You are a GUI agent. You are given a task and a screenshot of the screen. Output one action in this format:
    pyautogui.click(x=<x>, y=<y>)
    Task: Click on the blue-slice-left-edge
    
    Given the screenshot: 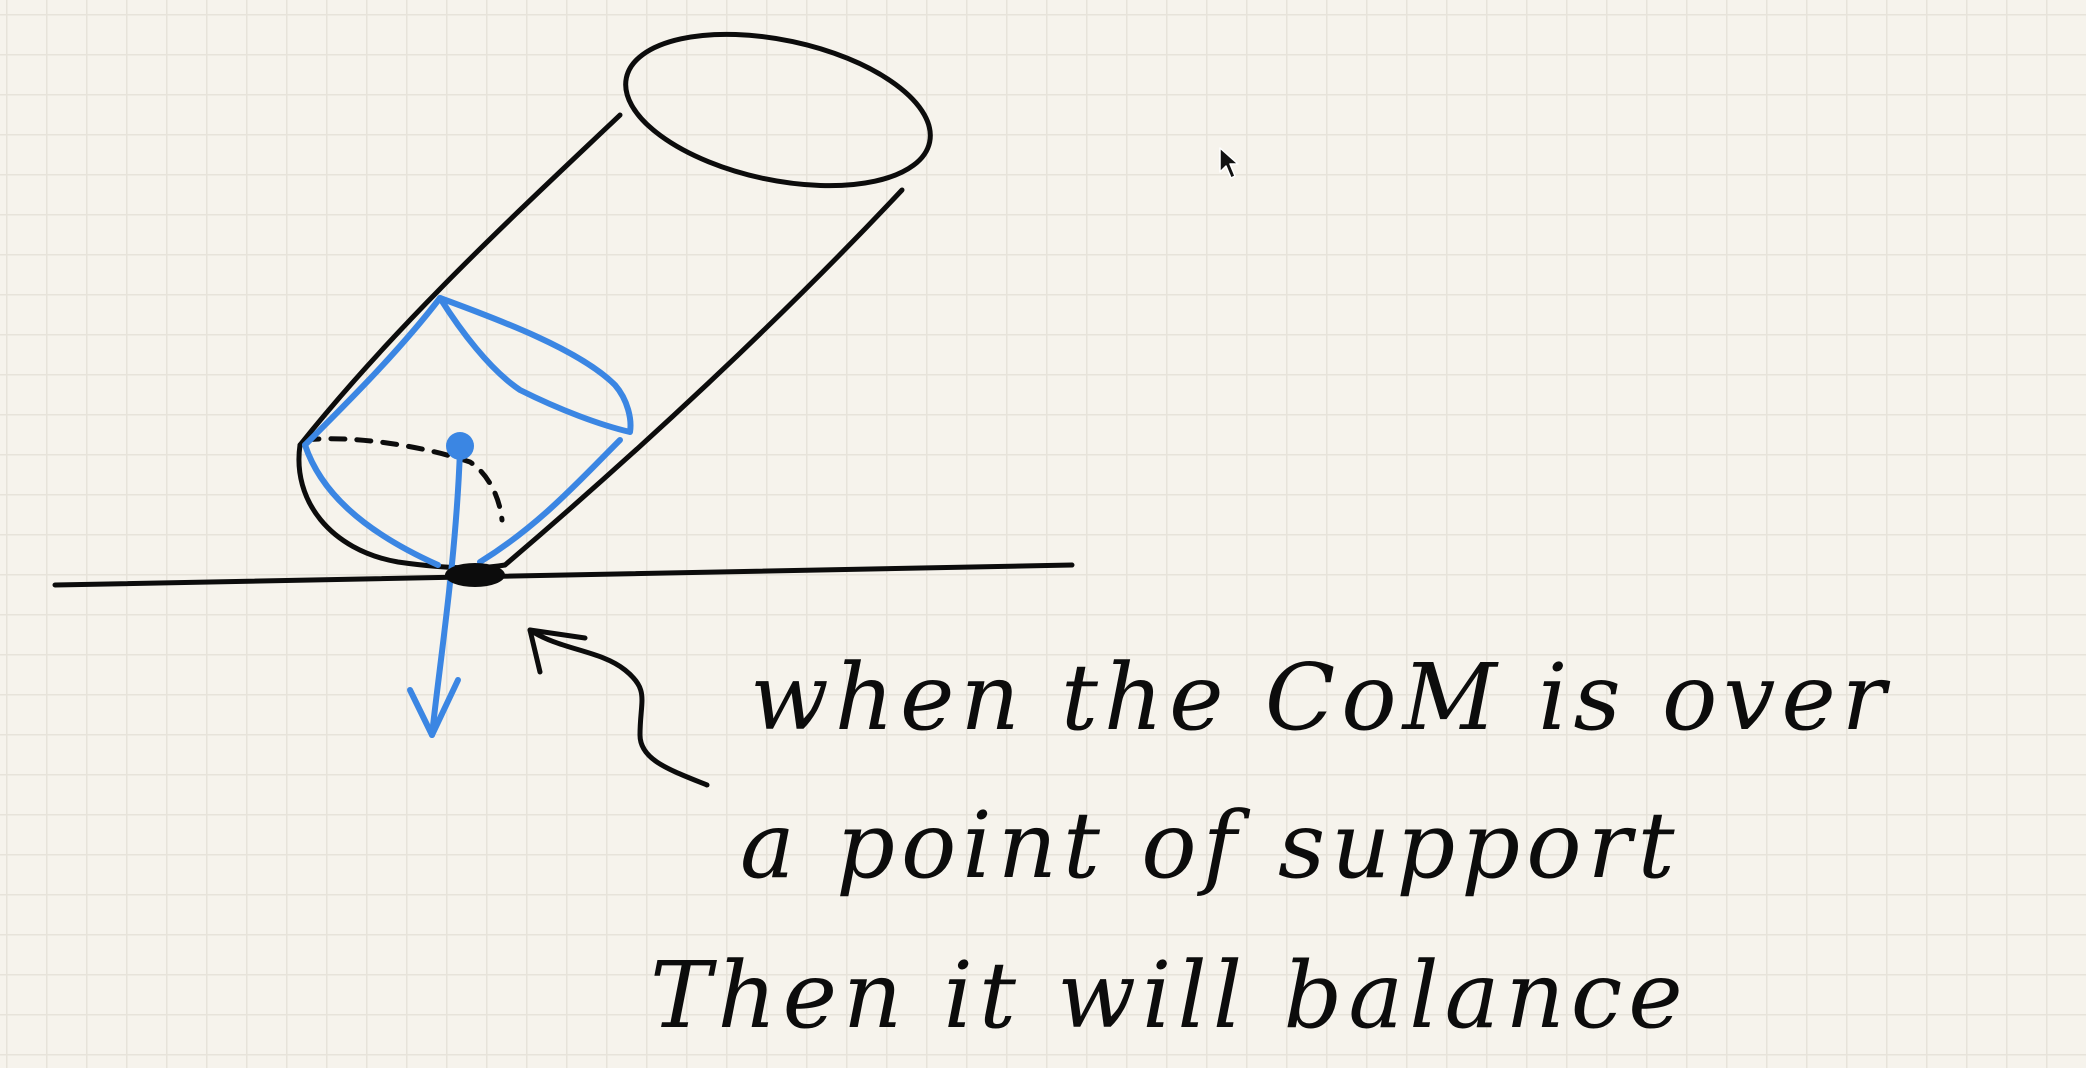 What is the action you would take?
    pyautogui.click(x=372, y=371)
    